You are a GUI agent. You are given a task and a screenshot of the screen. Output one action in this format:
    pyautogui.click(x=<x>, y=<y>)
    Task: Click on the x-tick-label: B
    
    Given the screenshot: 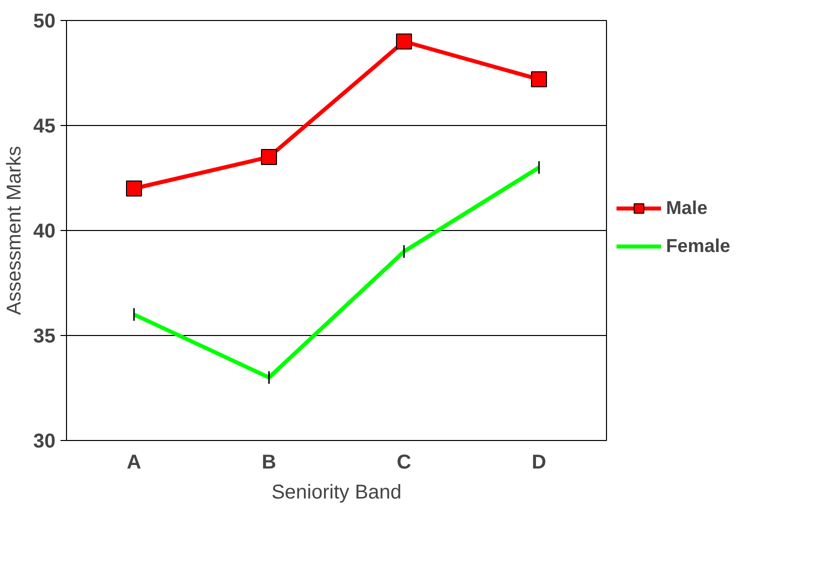 What is the action you would take?
    pyautogui.click(x=269, y=463)
    